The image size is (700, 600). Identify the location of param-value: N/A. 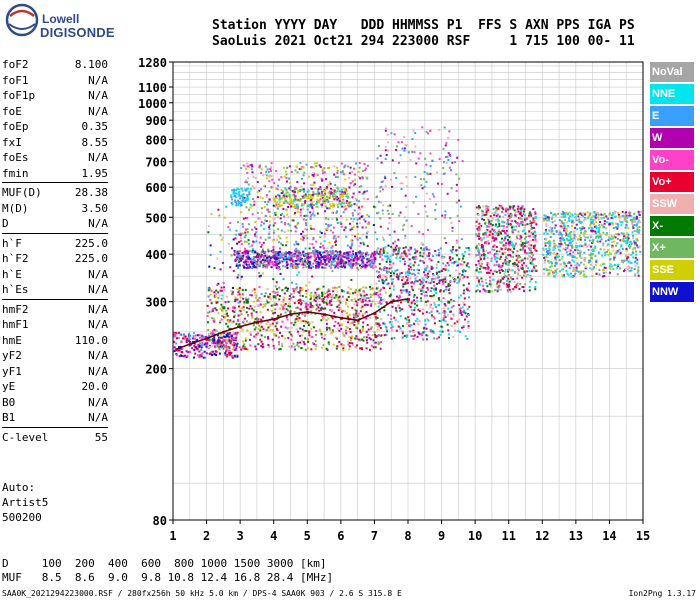
(98, 80).